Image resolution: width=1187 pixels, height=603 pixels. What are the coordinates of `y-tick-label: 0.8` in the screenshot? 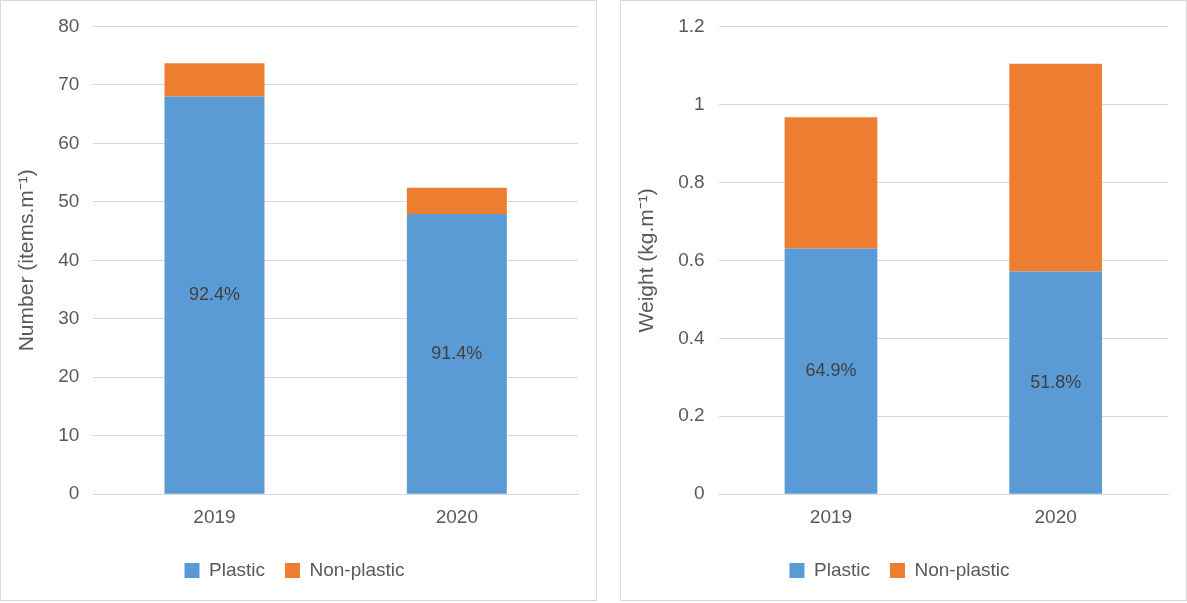 It's located at (691, 181).